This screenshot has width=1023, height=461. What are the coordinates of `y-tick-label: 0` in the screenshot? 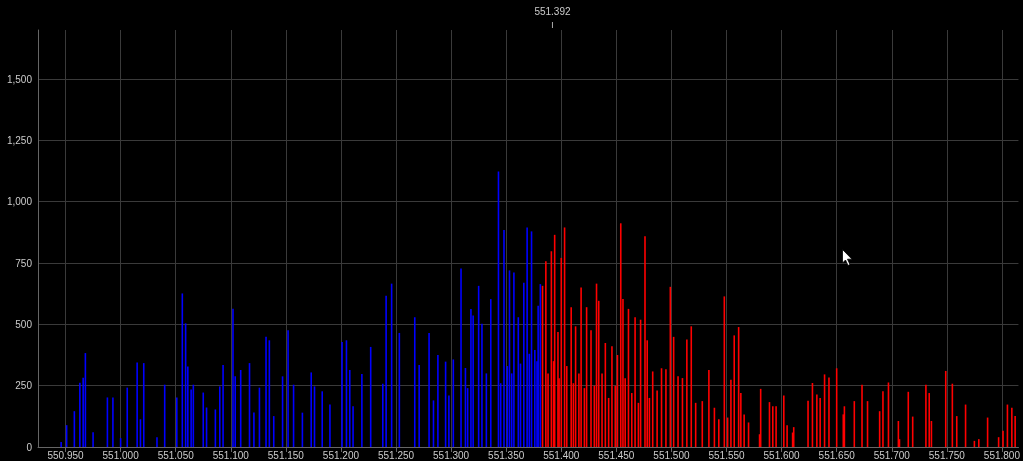 It's located at (29, 447).